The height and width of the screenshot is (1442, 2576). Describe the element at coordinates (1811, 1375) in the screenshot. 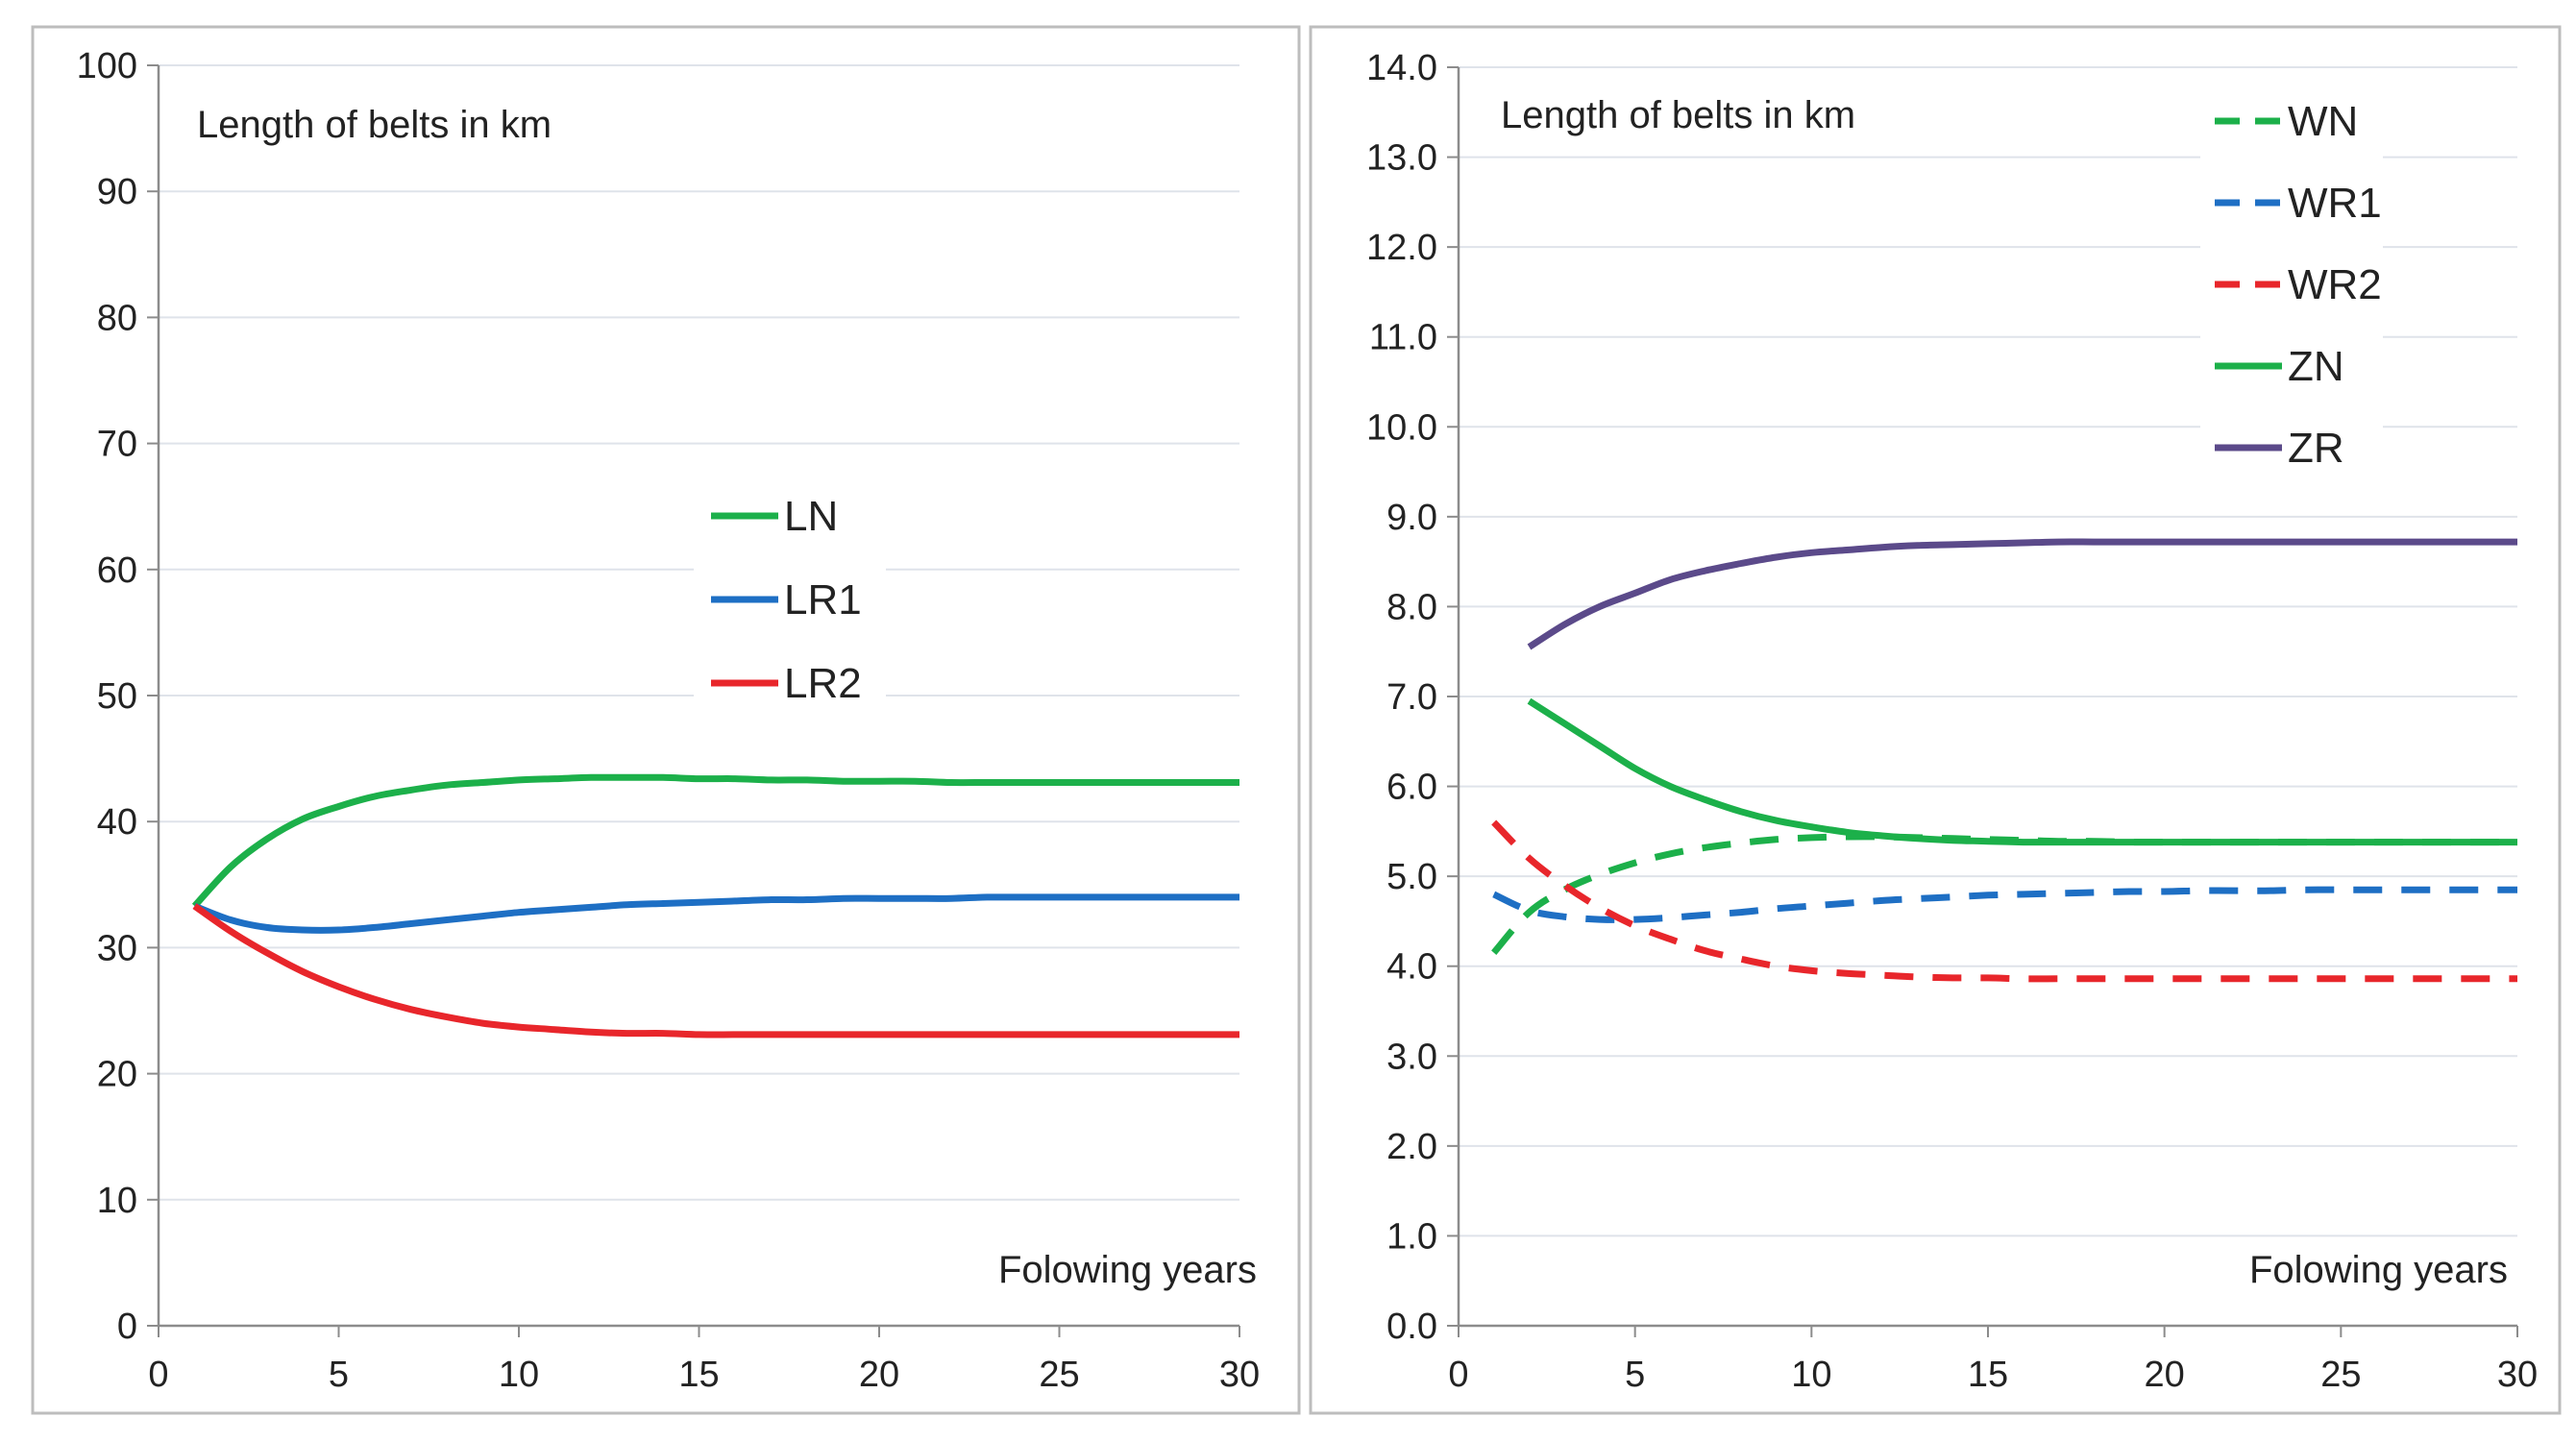

I see `right-x-tick-label: 10` at that location.